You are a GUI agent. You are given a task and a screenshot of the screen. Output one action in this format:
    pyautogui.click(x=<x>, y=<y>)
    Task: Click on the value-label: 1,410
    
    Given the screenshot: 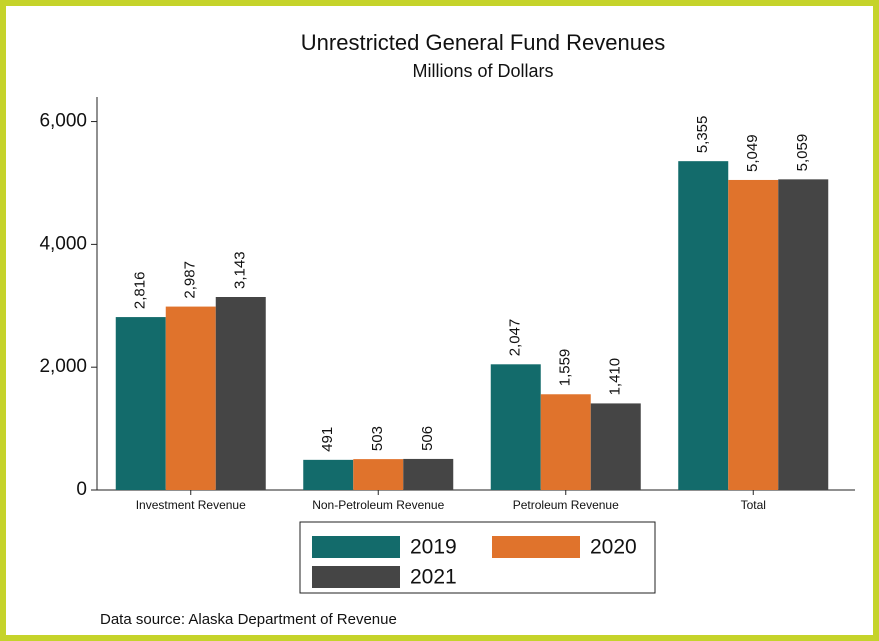 What is the action you would take?
    pyautogui.click(x=615, y=377)
    